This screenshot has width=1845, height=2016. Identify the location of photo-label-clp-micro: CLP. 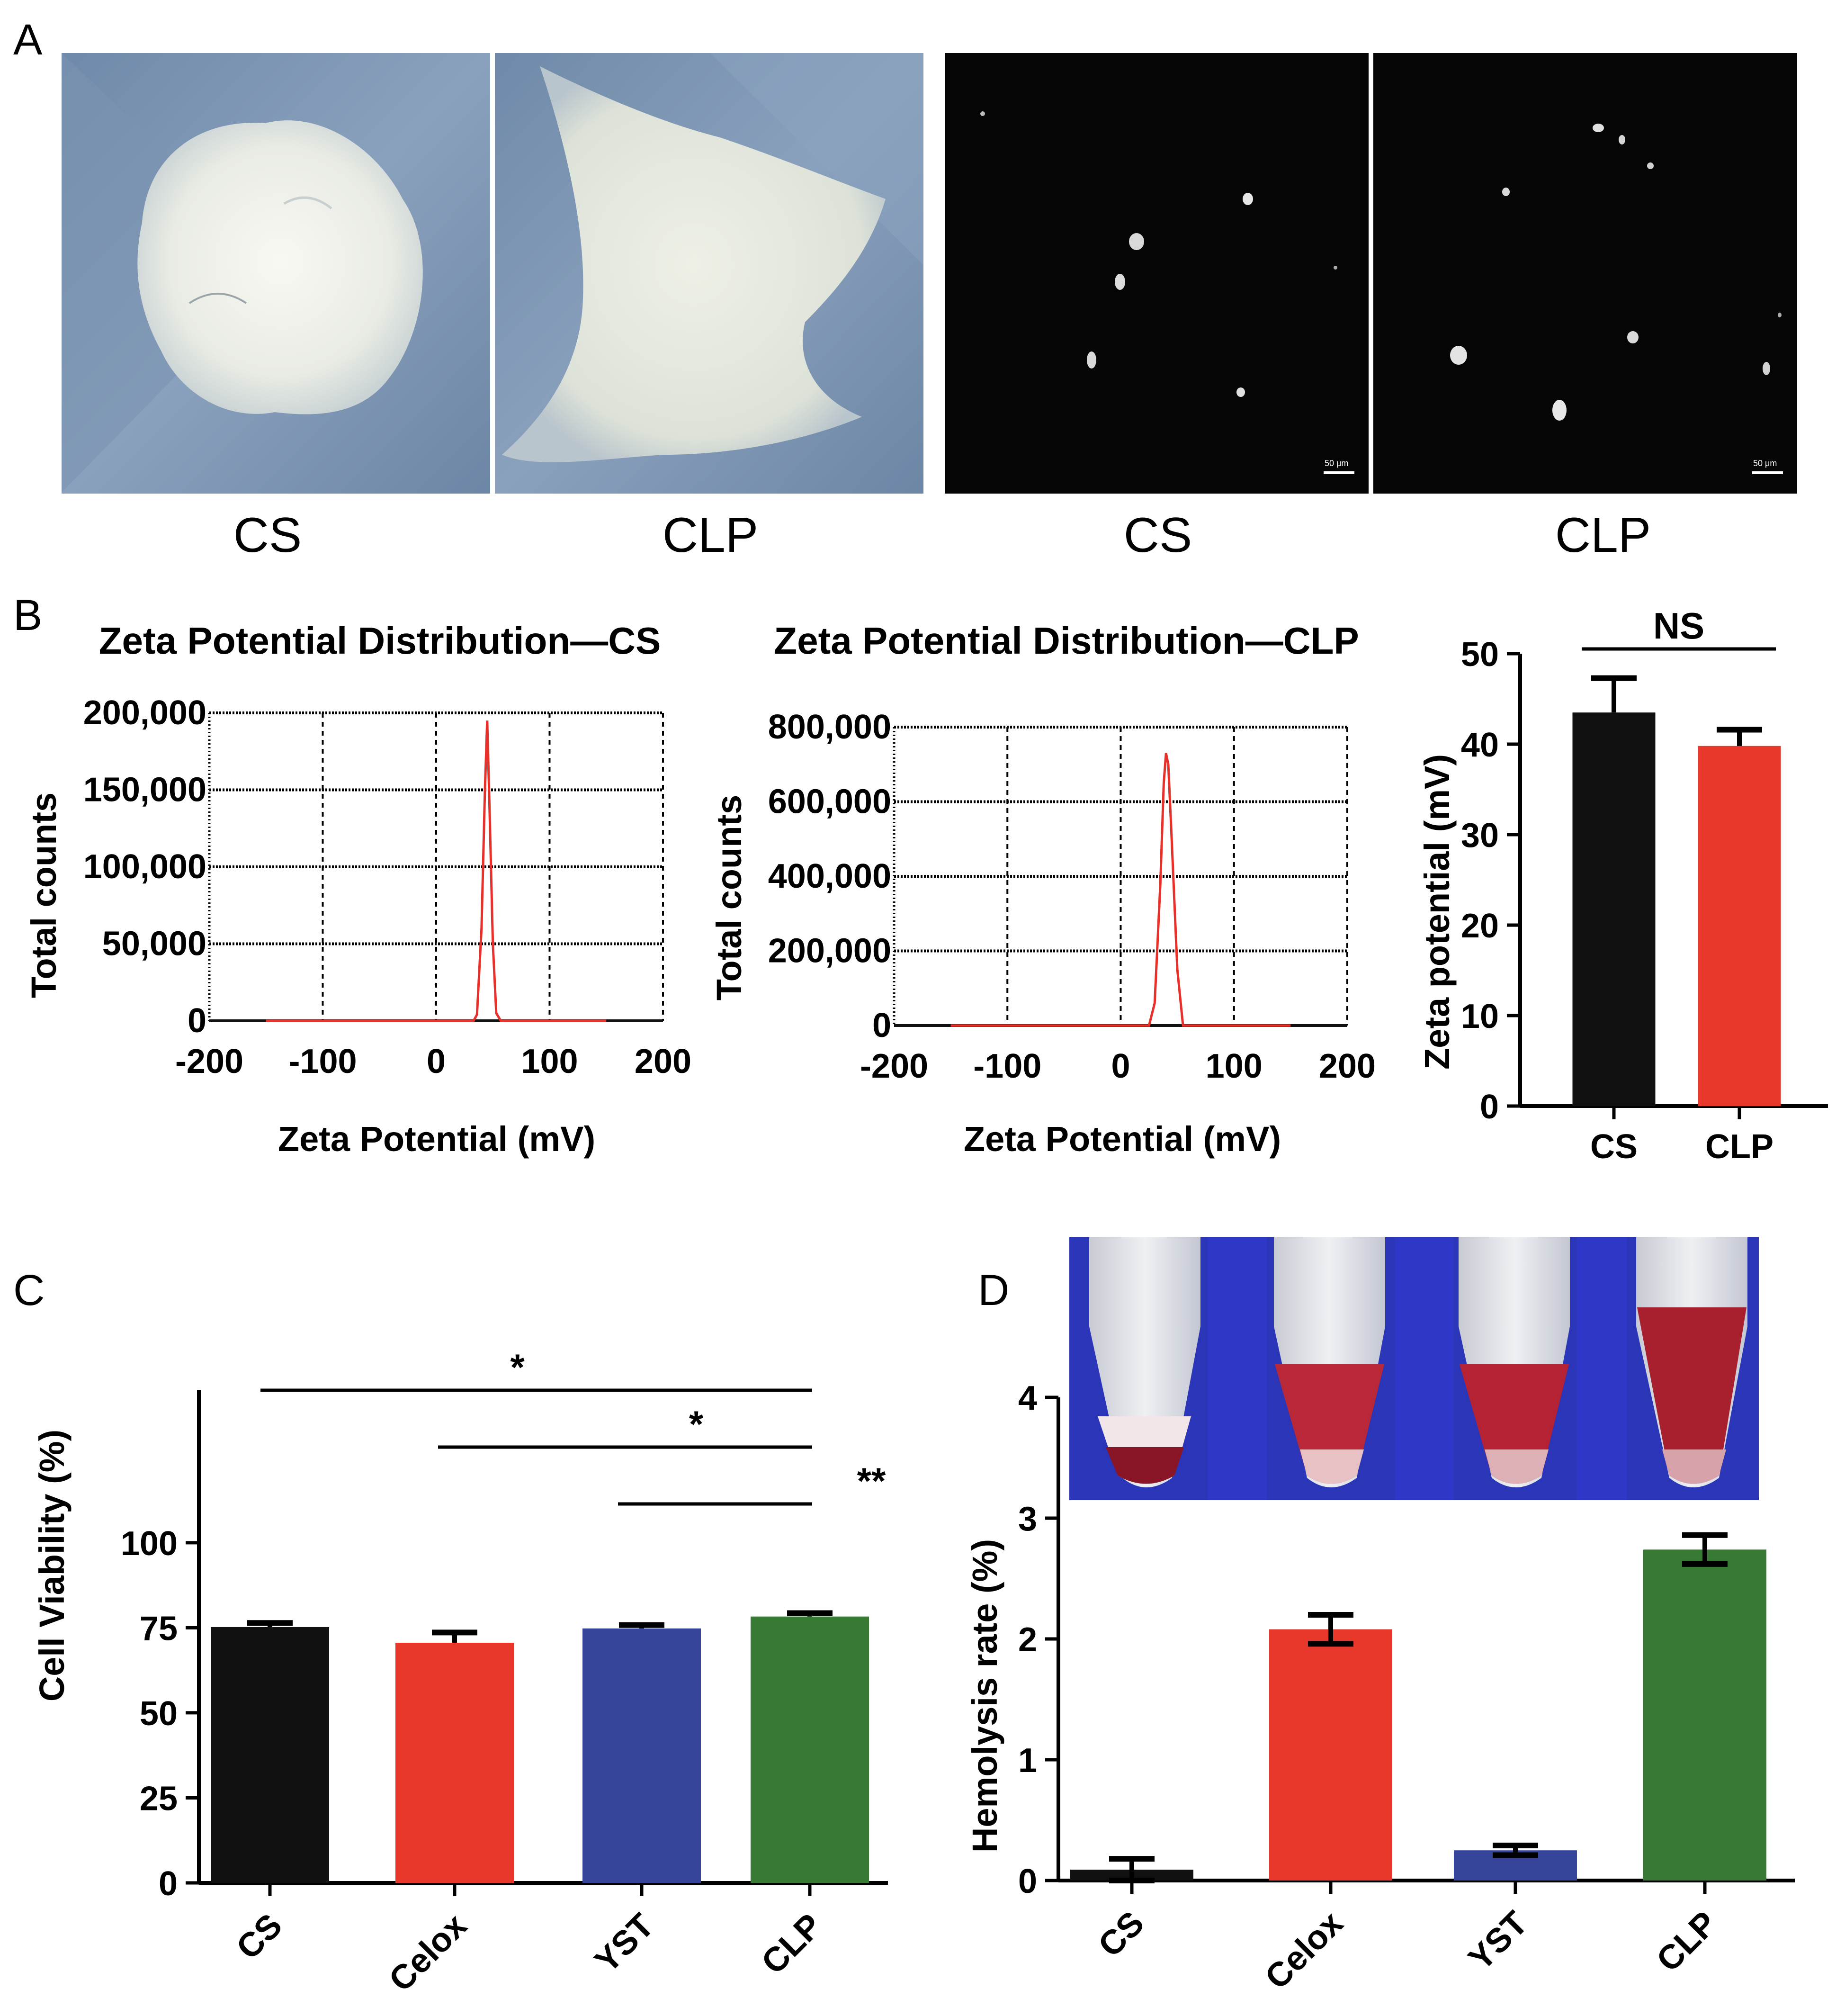
(1603, 535).